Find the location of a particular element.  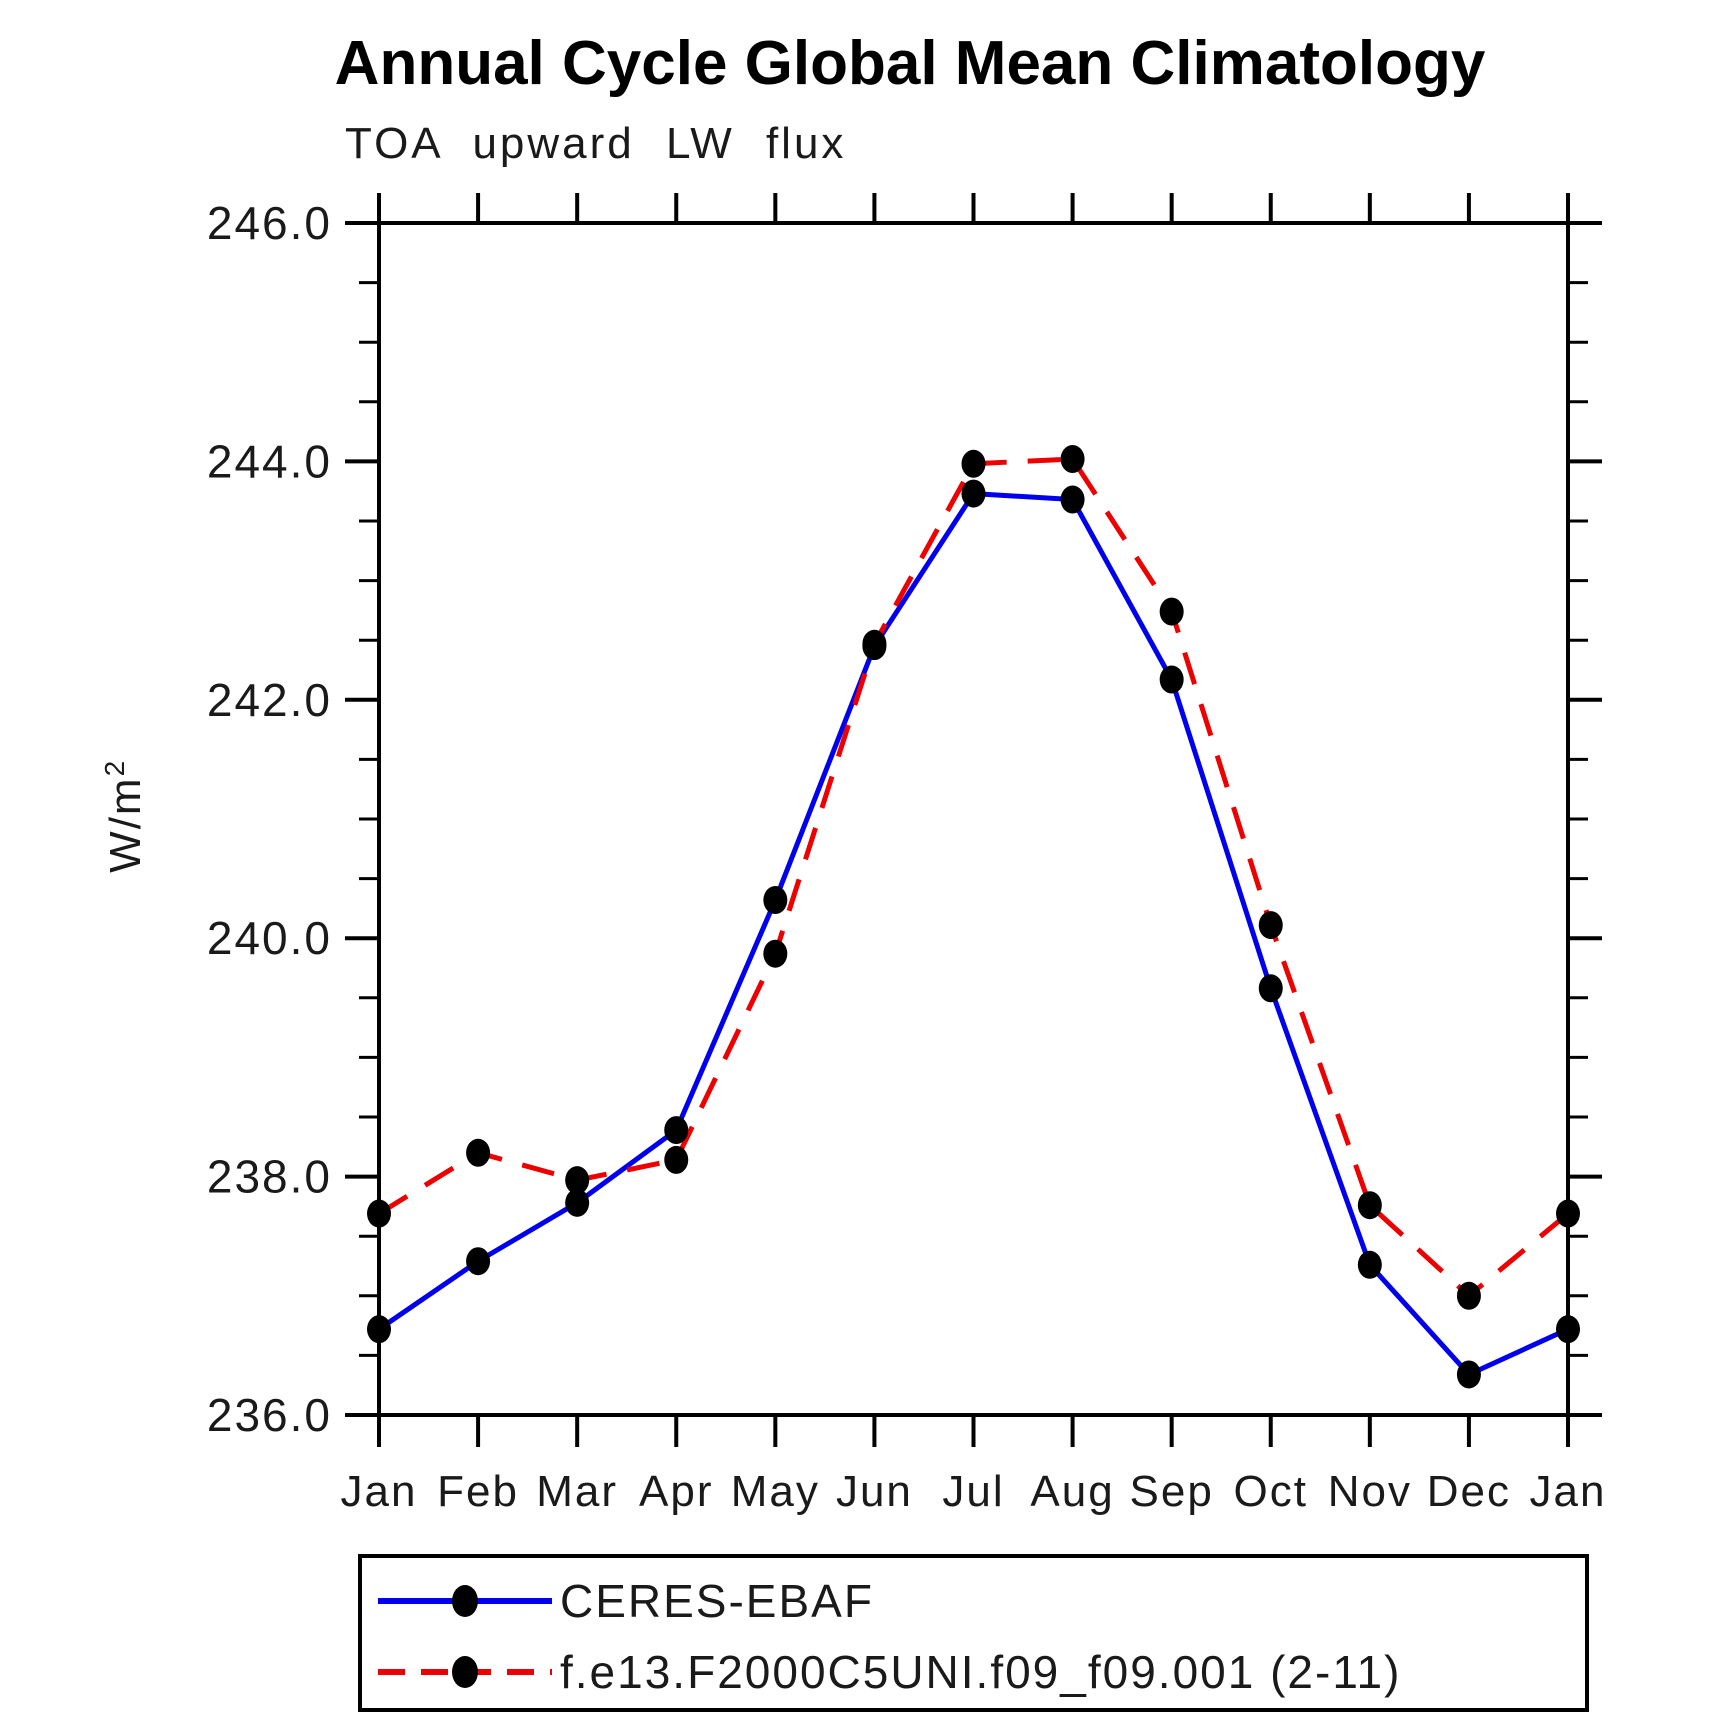

y-tick-label: 236.0 is located at coordinates (269, 1415).